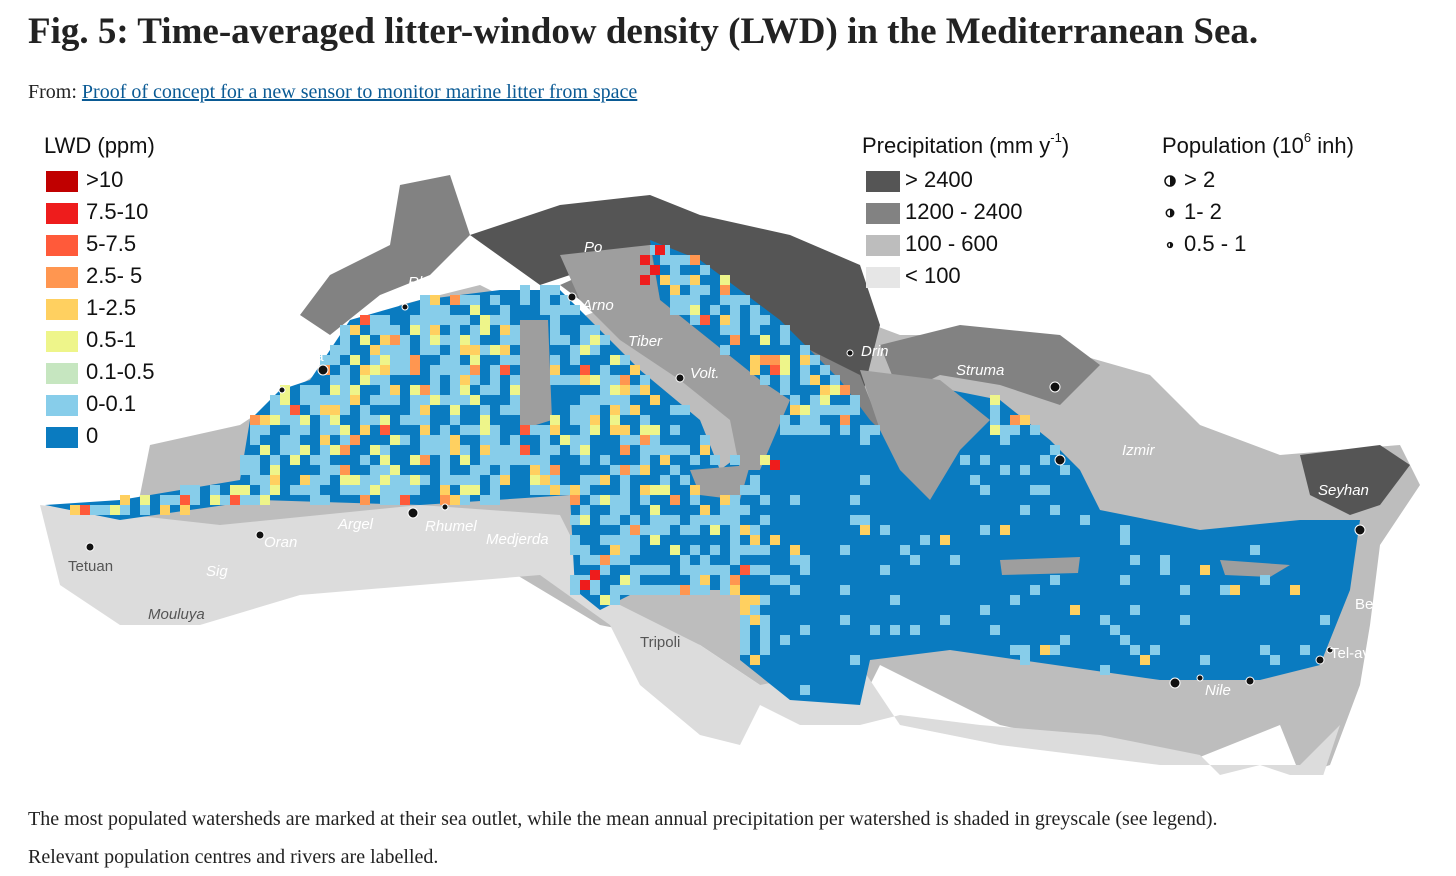 Image resolution: width=1456 pixels, height=876 pixels. I want to click on legend-title: Population (106 inh), so click(1258, 143).